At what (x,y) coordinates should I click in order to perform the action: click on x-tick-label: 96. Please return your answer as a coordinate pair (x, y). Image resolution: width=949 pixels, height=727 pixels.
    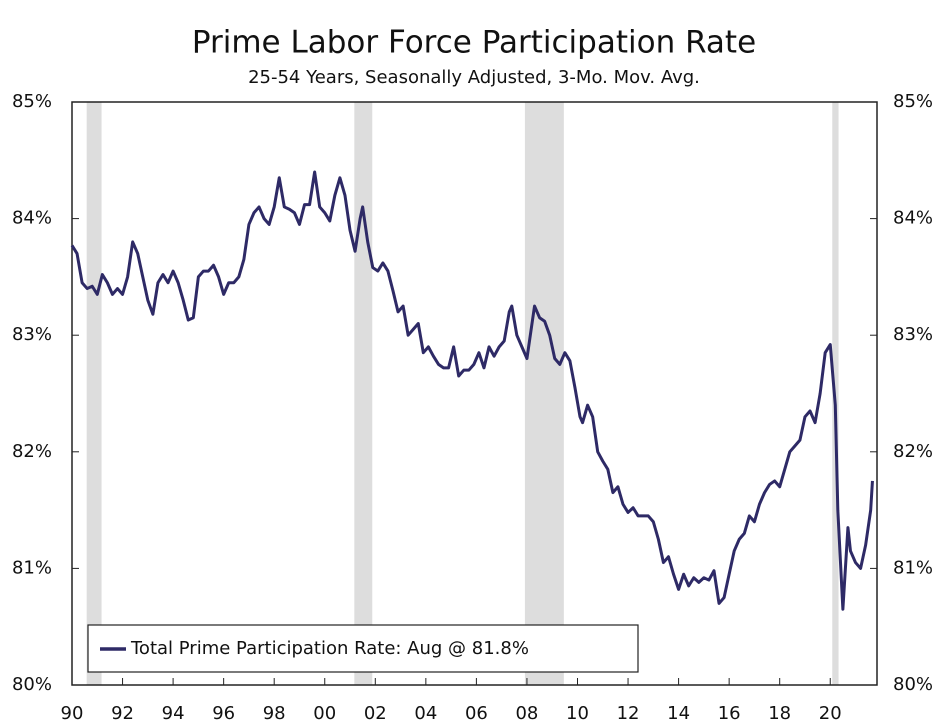
    Looking at the image, I should click on (223, 713).